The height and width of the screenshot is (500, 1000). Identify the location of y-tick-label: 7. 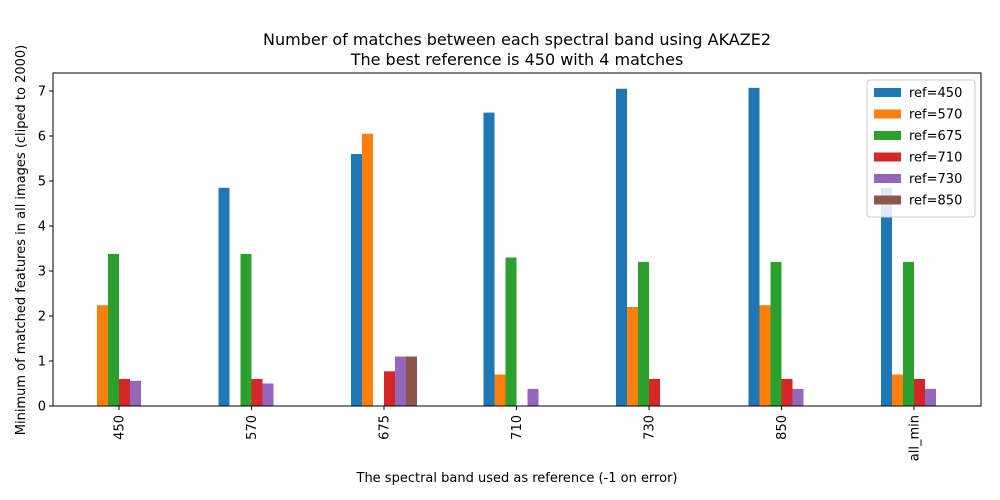
(42, 92).